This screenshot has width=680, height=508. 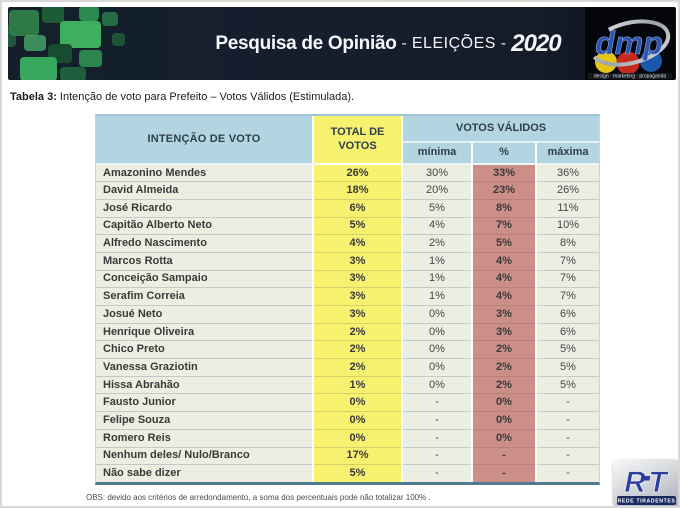 What do you see at coordinates (567, 190) in the screenshot?
I see `max-value-cell: 26%` at bounding box center [567, 190].